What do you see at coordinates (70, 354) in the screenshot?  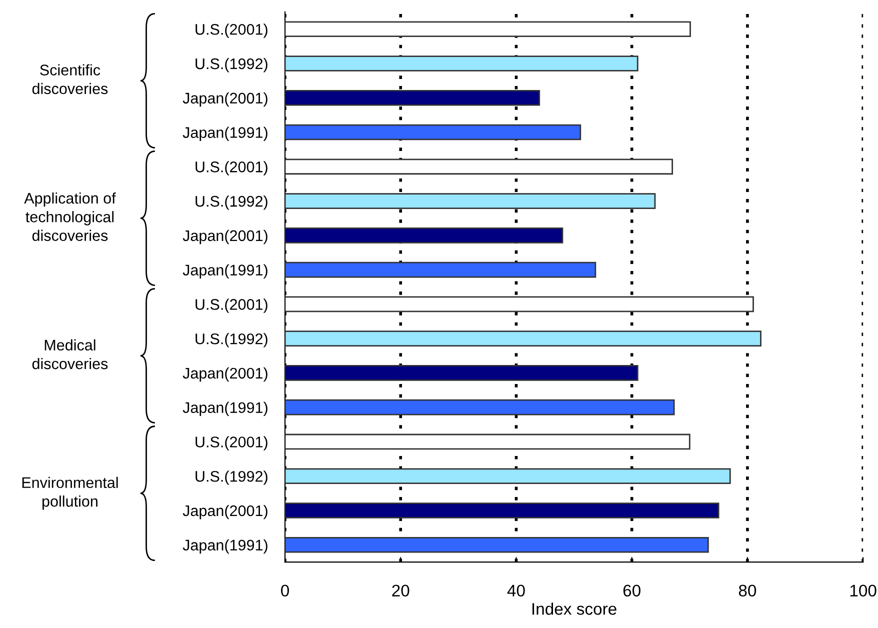 I see `text: Medical discoveries` at bounding box center [70, 354].